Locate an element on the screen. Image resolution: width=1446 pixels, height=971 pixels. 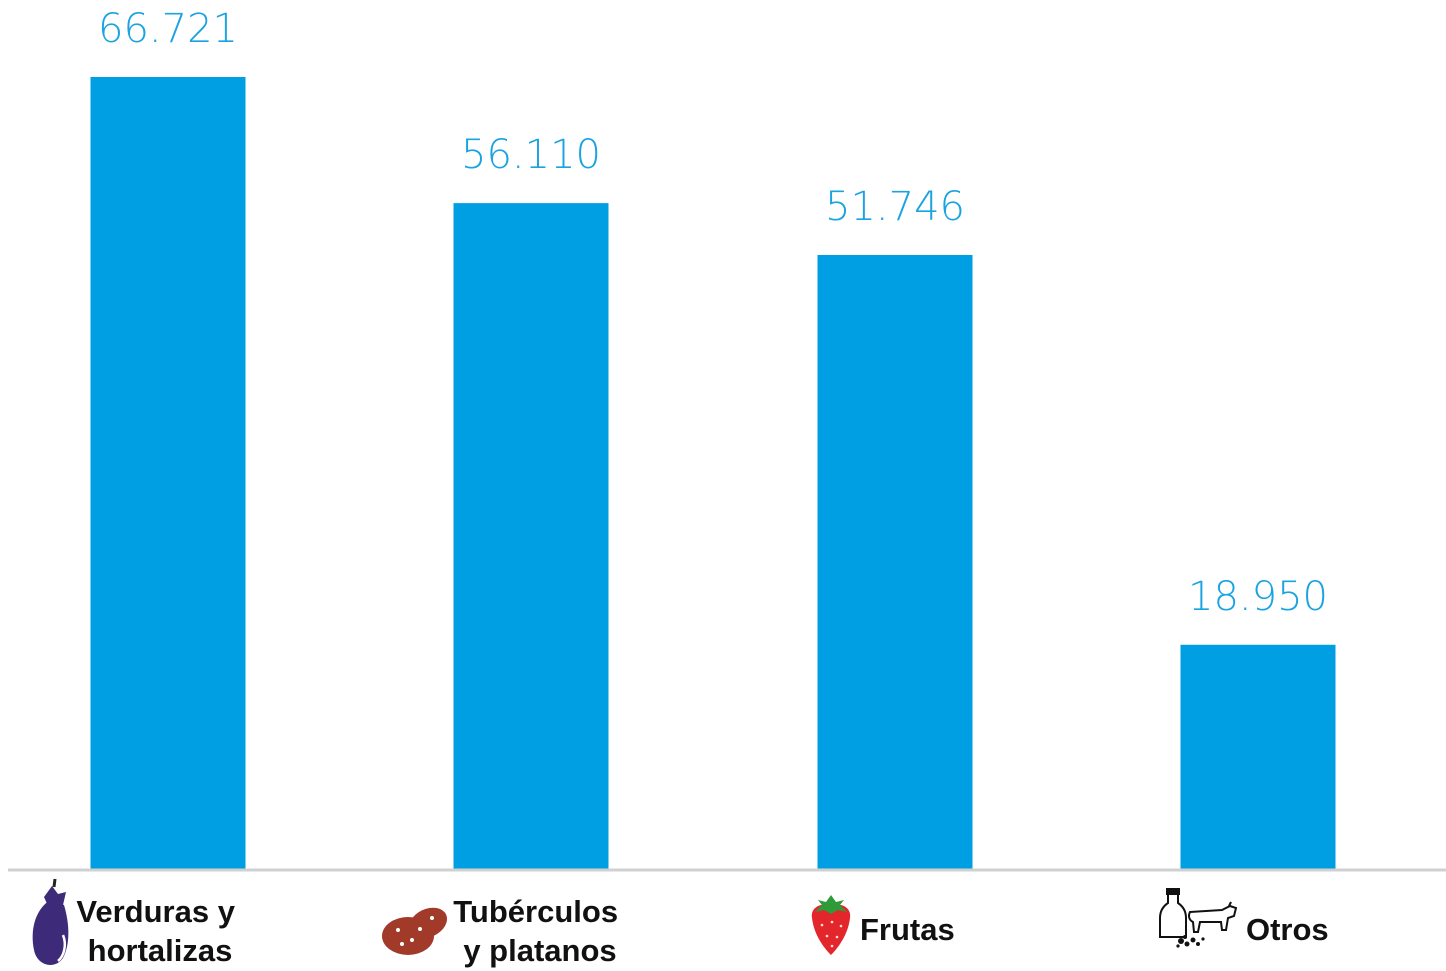
category-label-0-line-1: Verduras y is located at coordinates (155, 911).